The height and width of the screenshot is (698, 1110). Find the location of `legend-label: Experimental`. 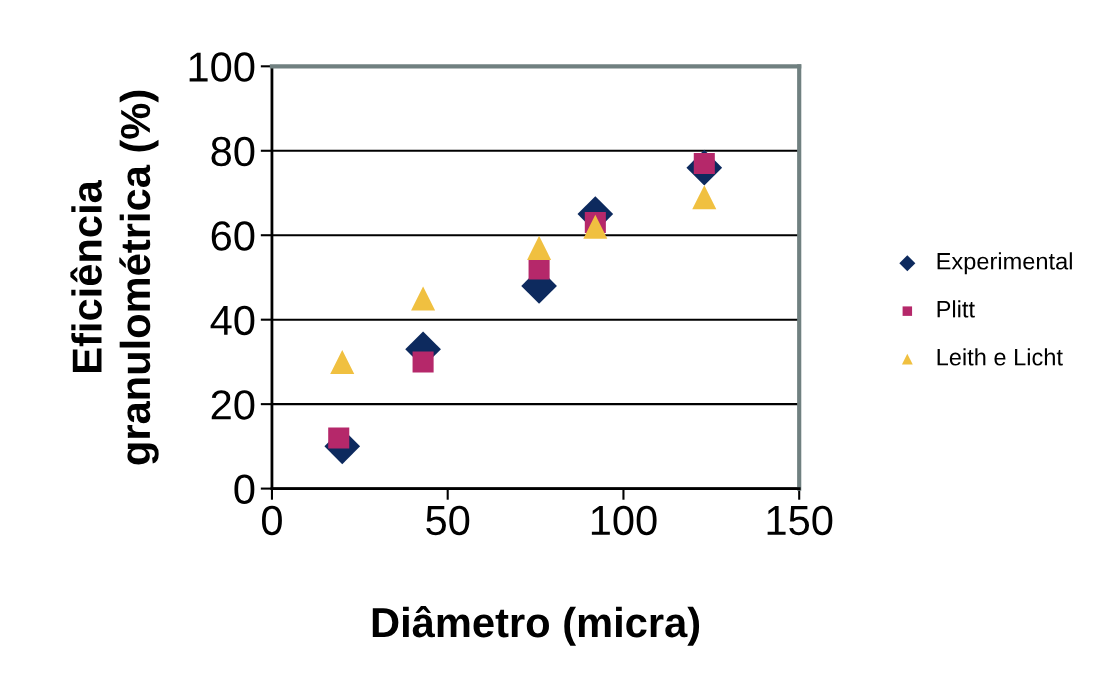

legend-label: Experimental is located at coordinates (1004, 263).